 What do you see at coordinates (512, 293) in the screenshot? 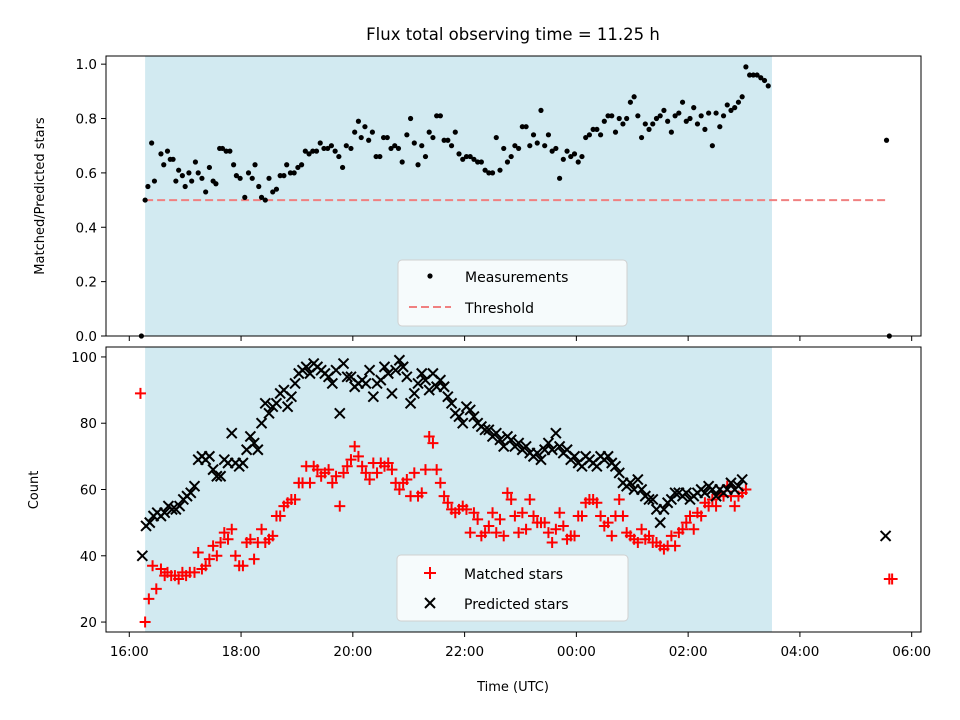
I see `top-legend-box` at bounding box center [512, 293].